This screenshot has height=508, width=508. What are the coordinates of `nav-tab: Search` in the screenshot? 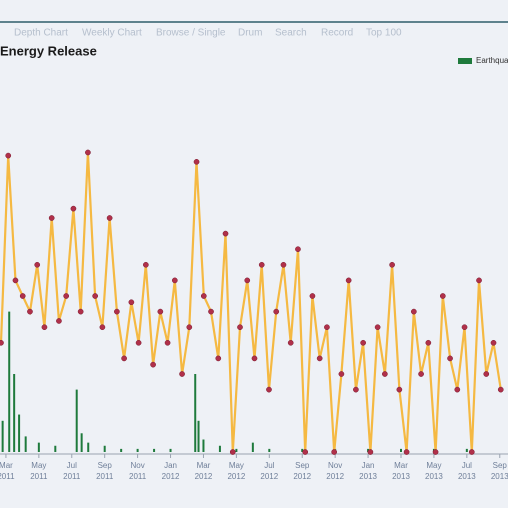 It's located at (291, 33).